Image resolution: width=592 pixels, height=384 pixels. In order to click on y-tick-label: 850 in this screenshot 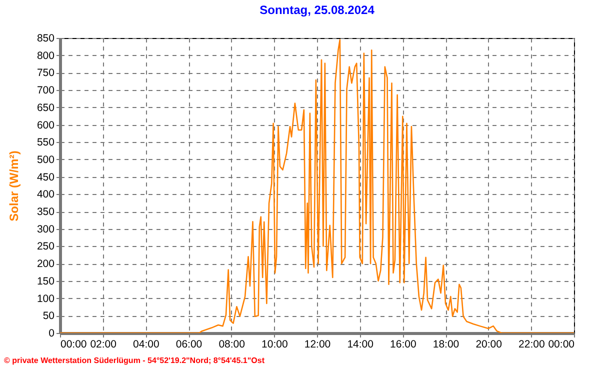, I will do `click(45, 38)`.